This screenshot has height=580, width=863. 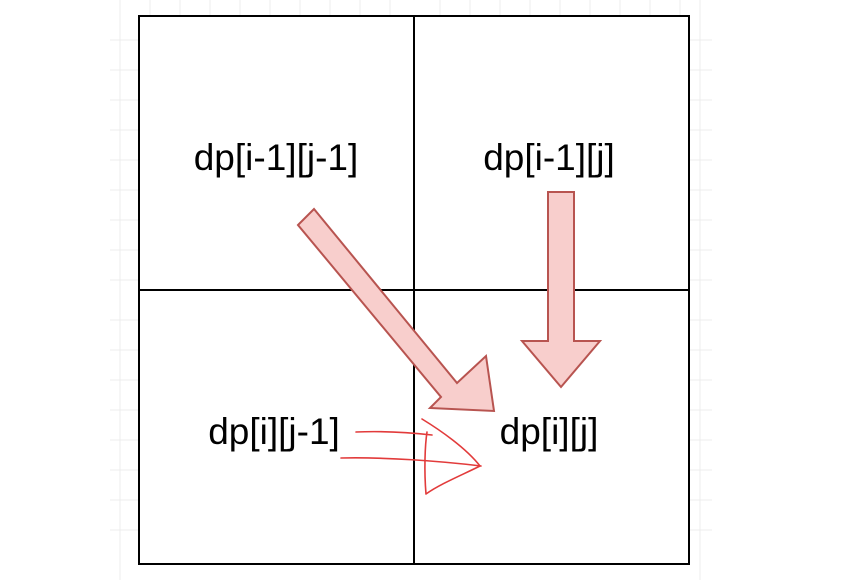 I want to click on cell-label-top-left: dp[i-1][j-1], so click(x=276, y=157).